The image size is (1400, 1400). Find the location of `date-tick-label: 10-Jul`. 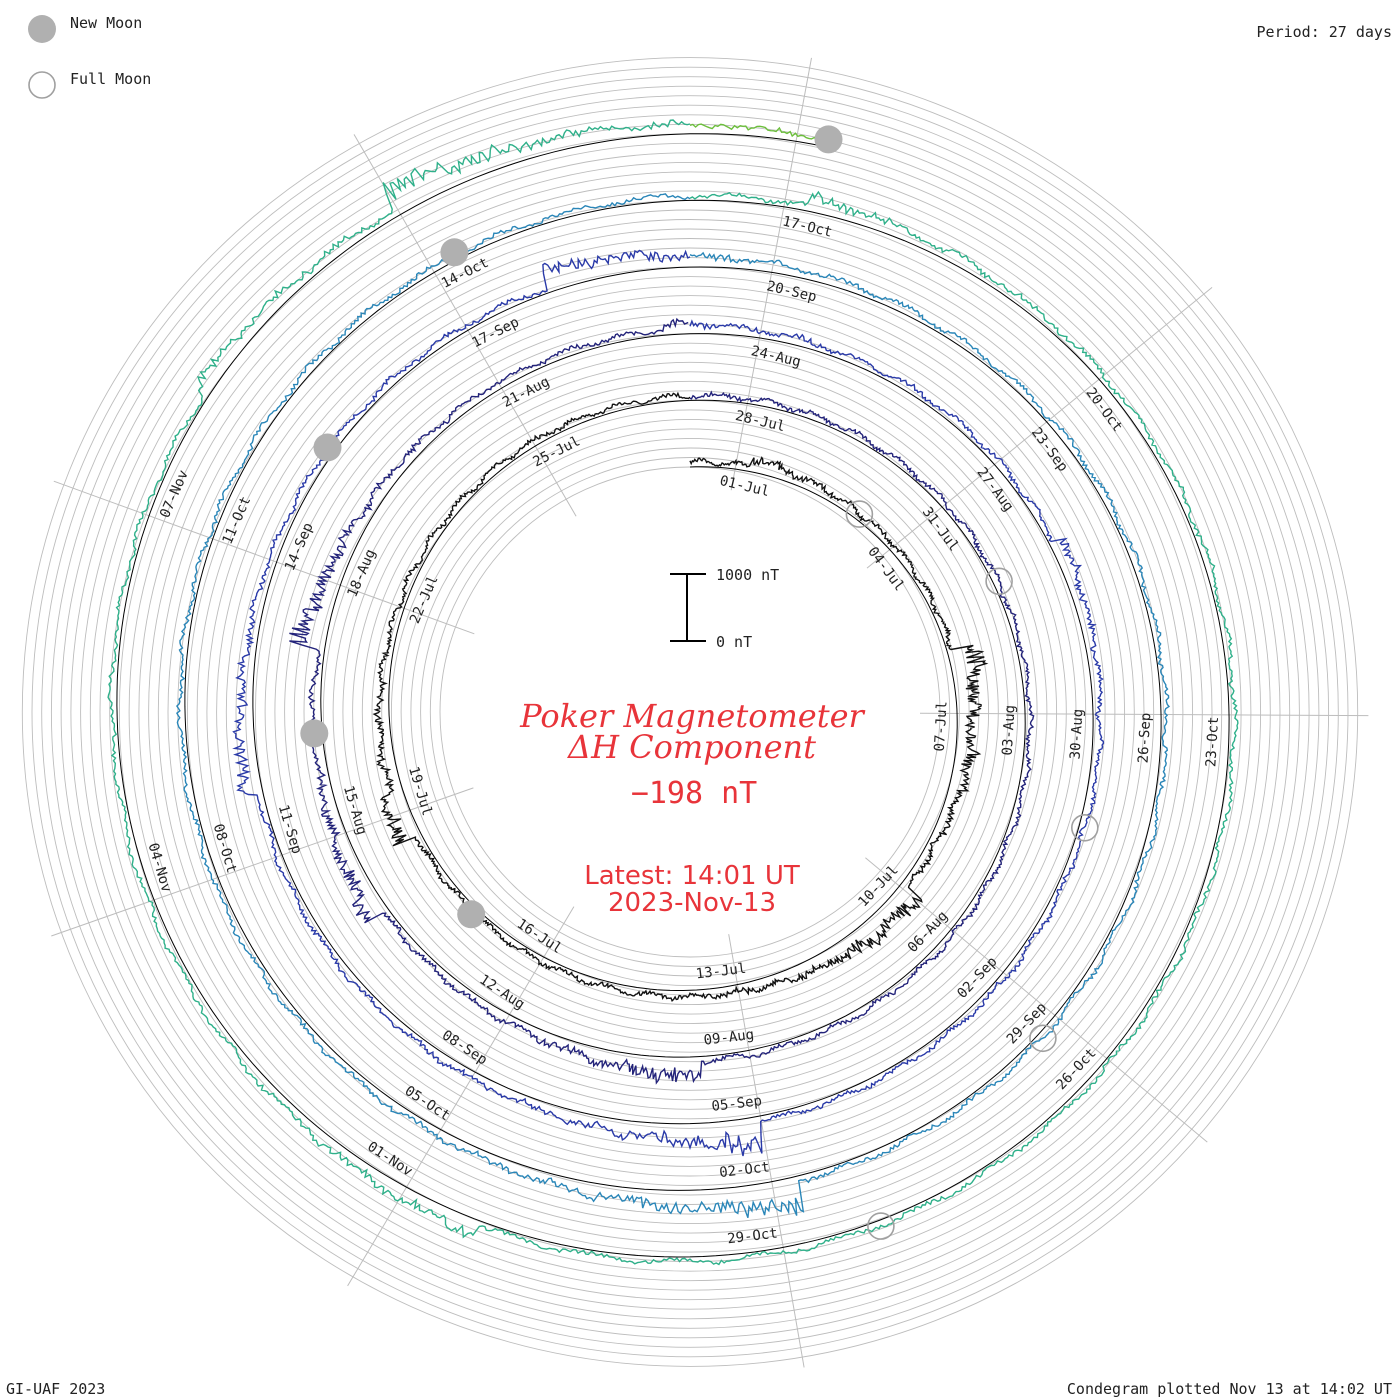

date-tick-label: 10-Jul is located at coordinates (878, 886).